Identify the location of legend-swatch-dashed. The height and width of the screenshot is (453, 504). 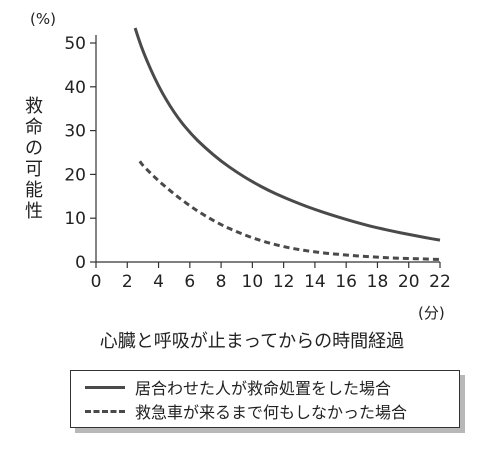
(105, 411).